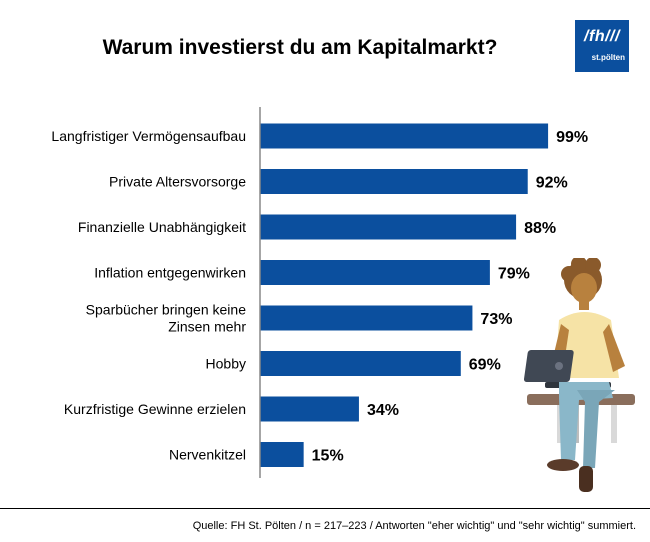  Describe the element at coordinates (148, 136) in the screenshot. I see `category-label-1: Langfristiger Vermögensaufbau` at that location.